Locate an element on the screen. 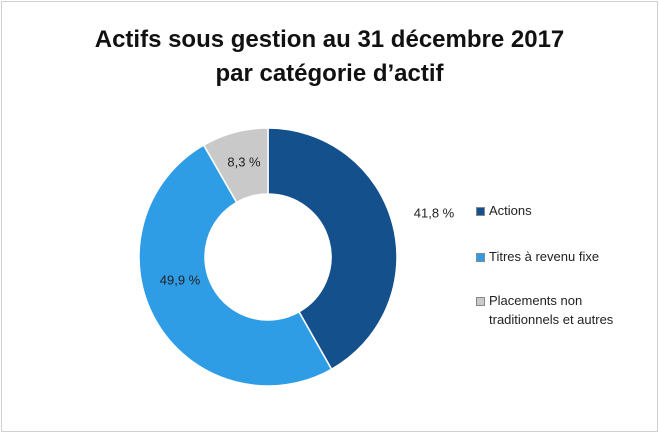  chart-title: par catégorie d’actif is located at coordinates (329, 73).